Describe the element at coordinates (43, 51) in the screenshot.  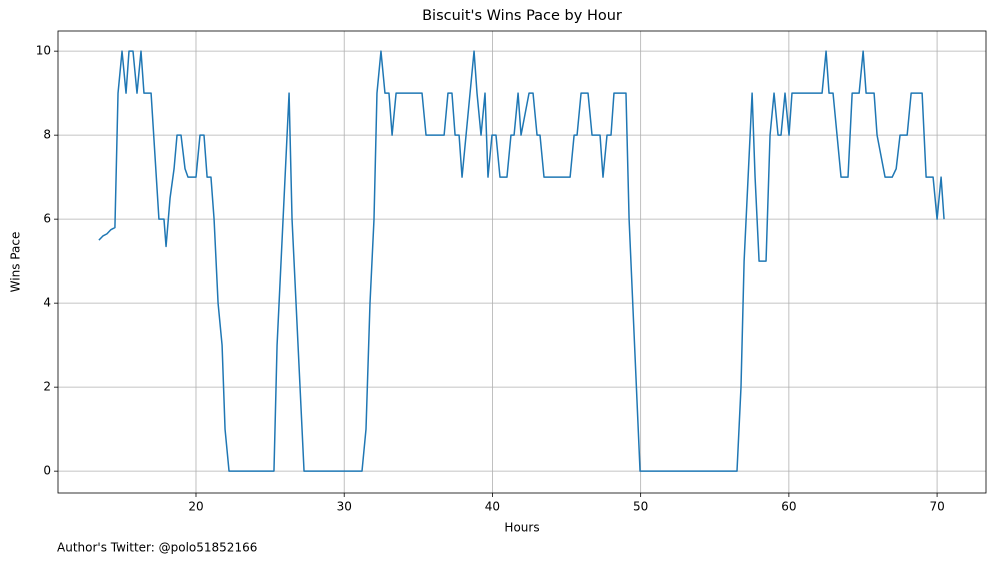
I see `y-tick-label: 10` at that location.